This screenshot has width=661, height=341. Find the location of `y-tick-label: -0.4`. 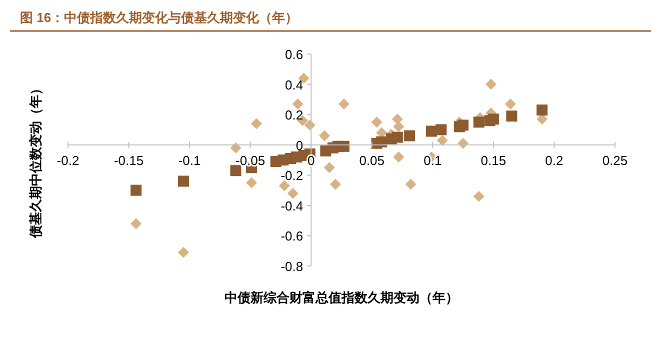

y-tick-label: -0.4 is located at coordinates (292, 206).